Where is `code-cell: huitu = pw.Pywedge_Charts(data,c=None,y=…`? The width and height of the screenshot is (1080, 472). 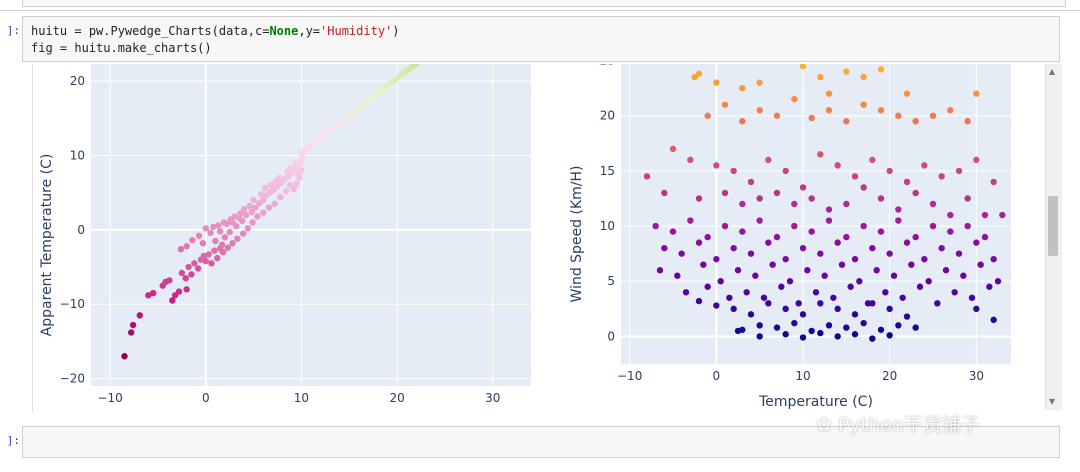 code-cell: huitu = pw.Pywedge_Charts(data,c=None,y=… is located at coordinates (541, 39).